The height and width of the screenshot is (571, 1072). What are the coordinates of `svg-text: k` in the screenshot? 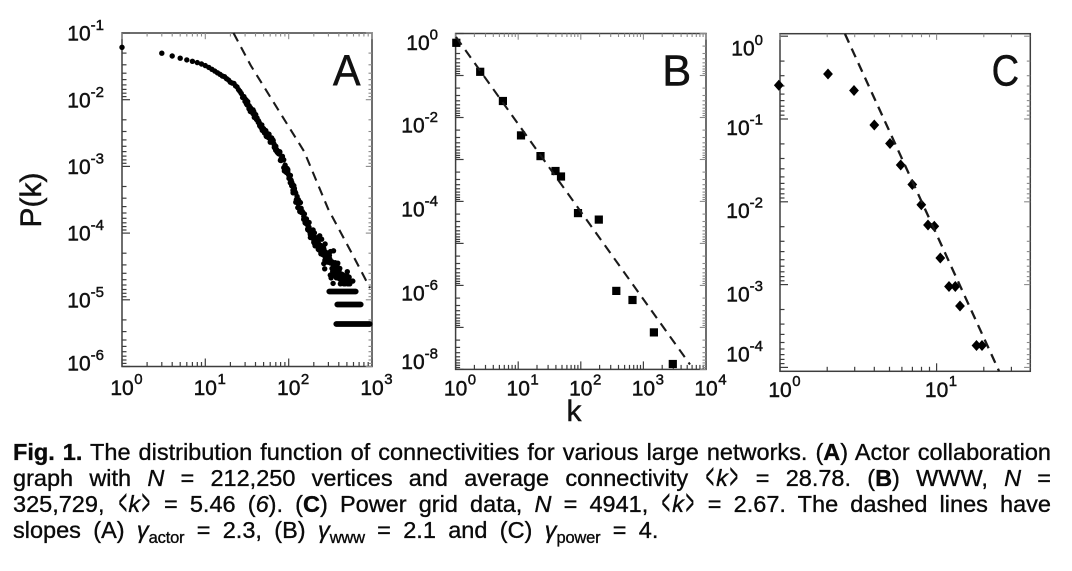 It's located at (575, 411).